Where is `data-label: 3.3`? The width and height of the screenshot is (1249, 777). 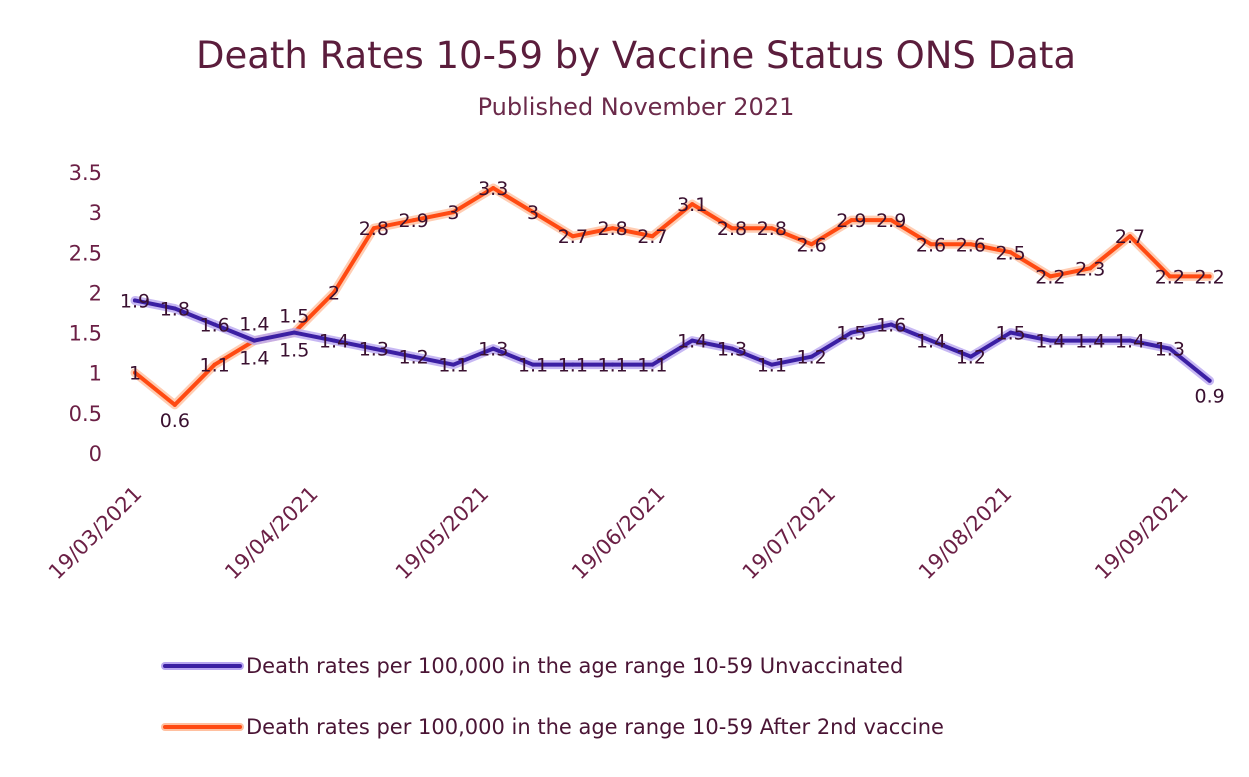
data-label: 3.3 is located at coordinates (493, 189).